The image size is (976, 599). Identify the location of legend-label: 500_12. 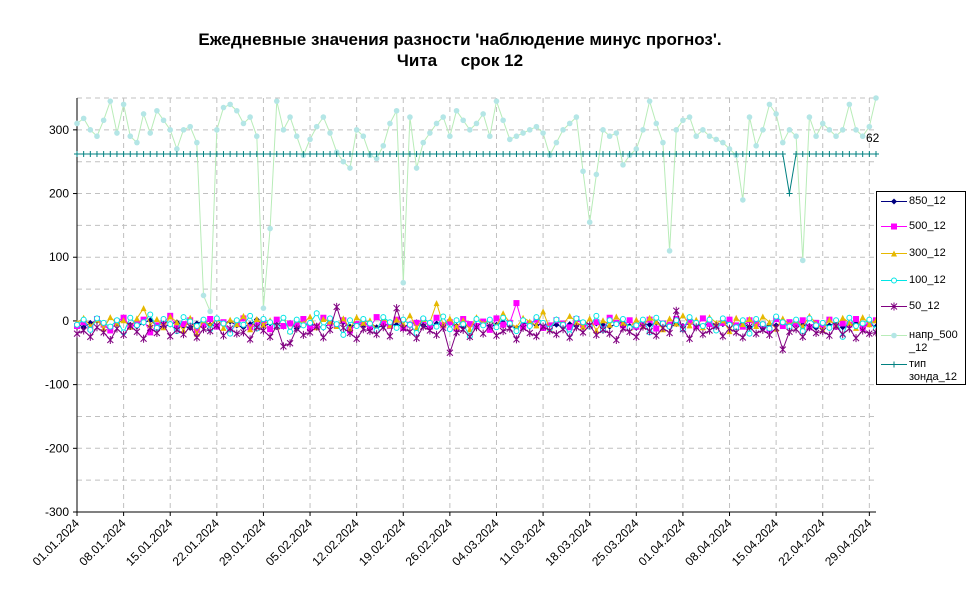
(927, 226).